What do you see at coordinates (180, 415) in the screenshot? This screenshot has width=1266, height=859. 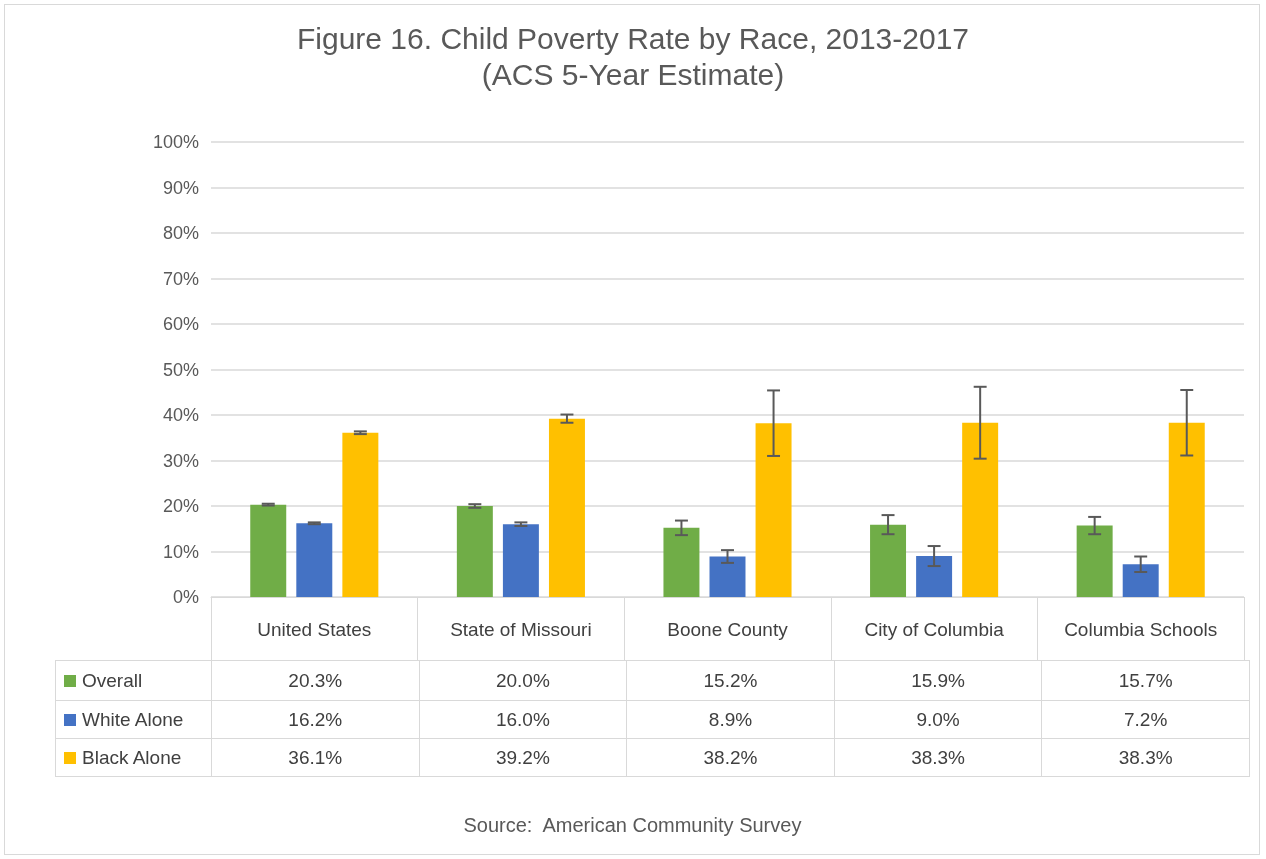 I see `y-tick-label: 40%` at bounding box center [180, 415].